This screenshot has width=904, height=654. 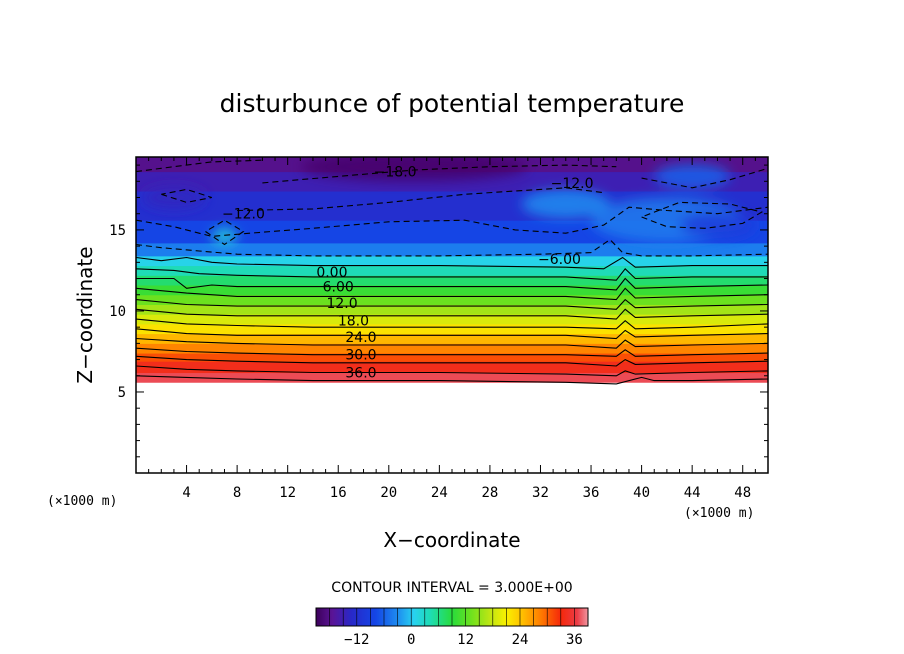 What do you see at coordinates (338, 493) in the screenshot?
I see `x-tick-label: 16` at bounding box center [338, 493].